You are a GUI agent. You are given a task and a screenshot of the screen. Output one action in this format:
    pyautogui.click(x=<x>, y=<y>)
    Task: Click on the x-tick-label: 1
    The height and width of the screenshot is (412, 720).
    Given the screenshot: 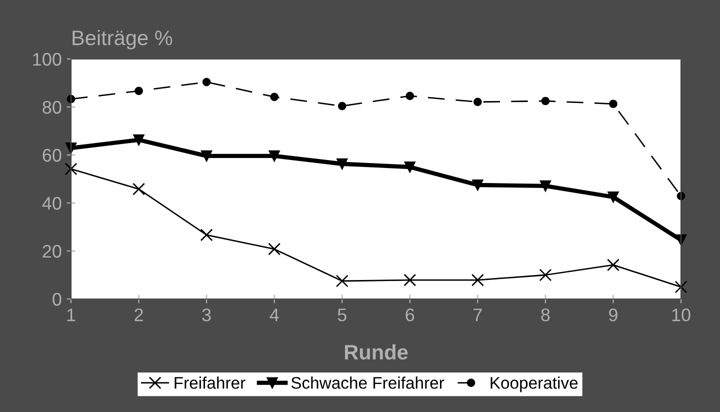 What is the action you would take?
    pyautogui.click(x=71, y=315)
    